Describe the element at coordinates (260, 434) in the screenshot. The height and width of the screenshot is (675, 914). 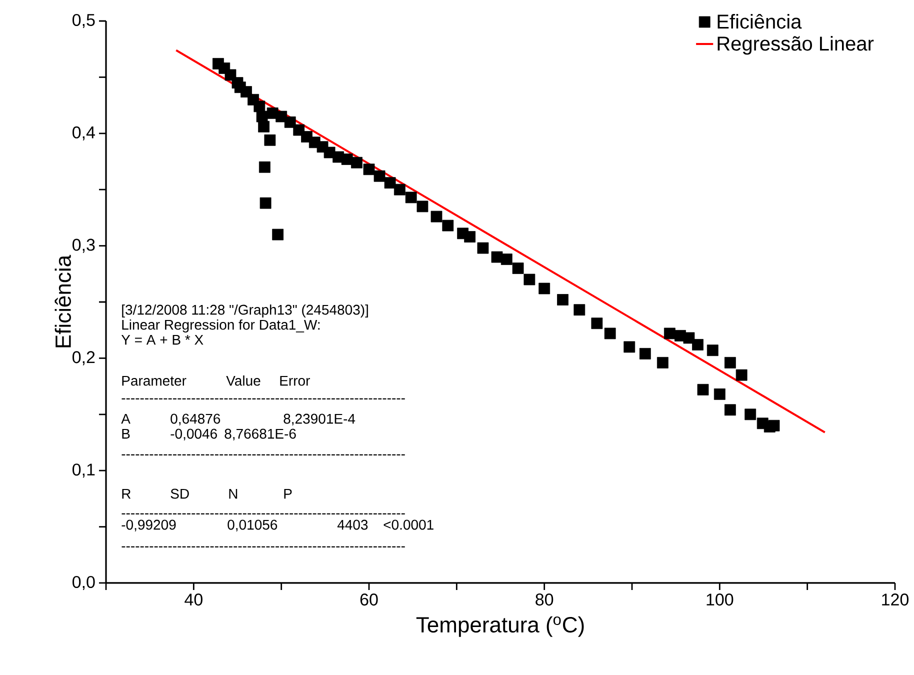
I see `annotation: 8,76681E-6` at that location.